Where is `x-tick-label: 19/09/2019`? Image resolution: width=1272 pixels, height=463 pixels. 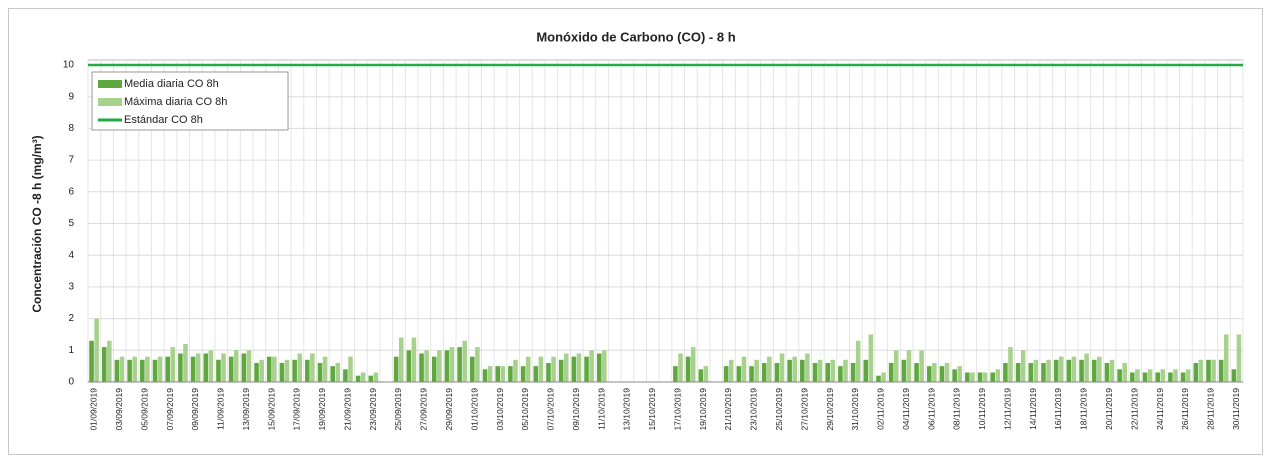
x-tick-label: 19/09/2019 is located at coordinates (322, 409).